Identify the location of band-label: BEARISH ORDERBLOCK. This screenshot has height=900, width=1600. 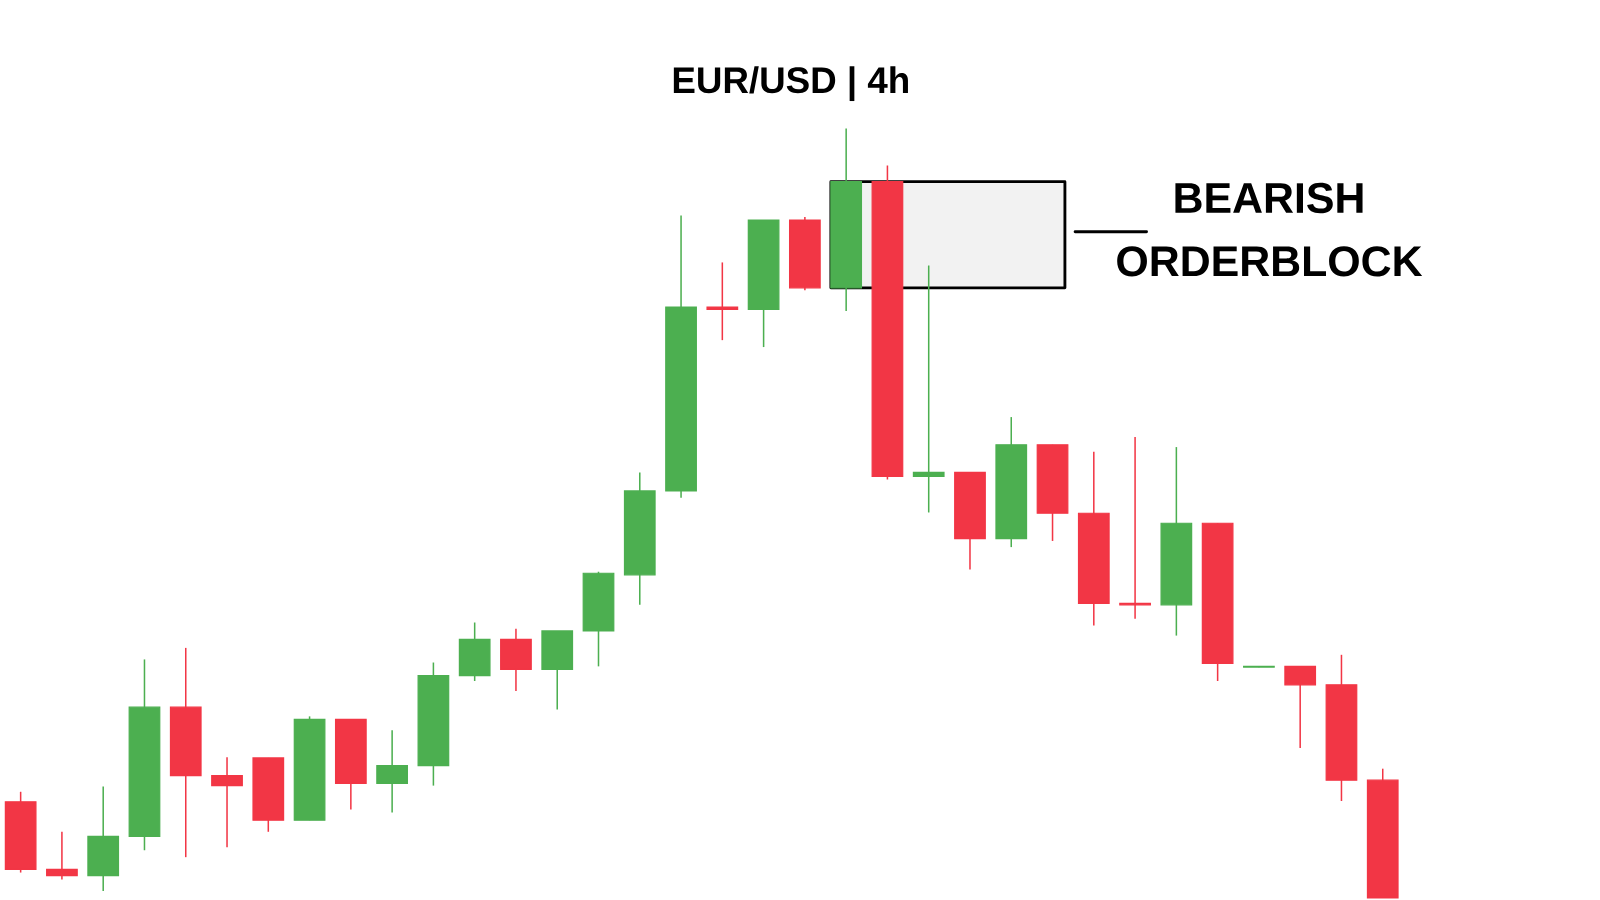
(1270, 229).